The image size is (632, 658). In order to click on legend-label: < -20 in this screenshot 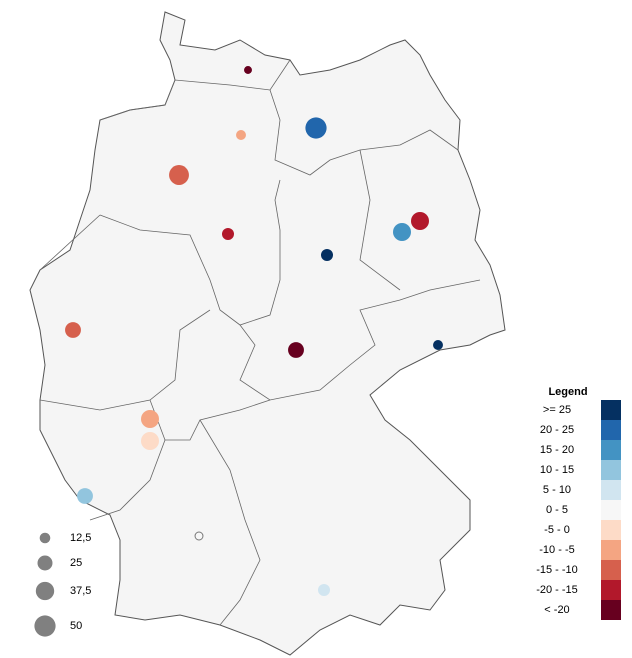, I will do `click(556, 610)`.